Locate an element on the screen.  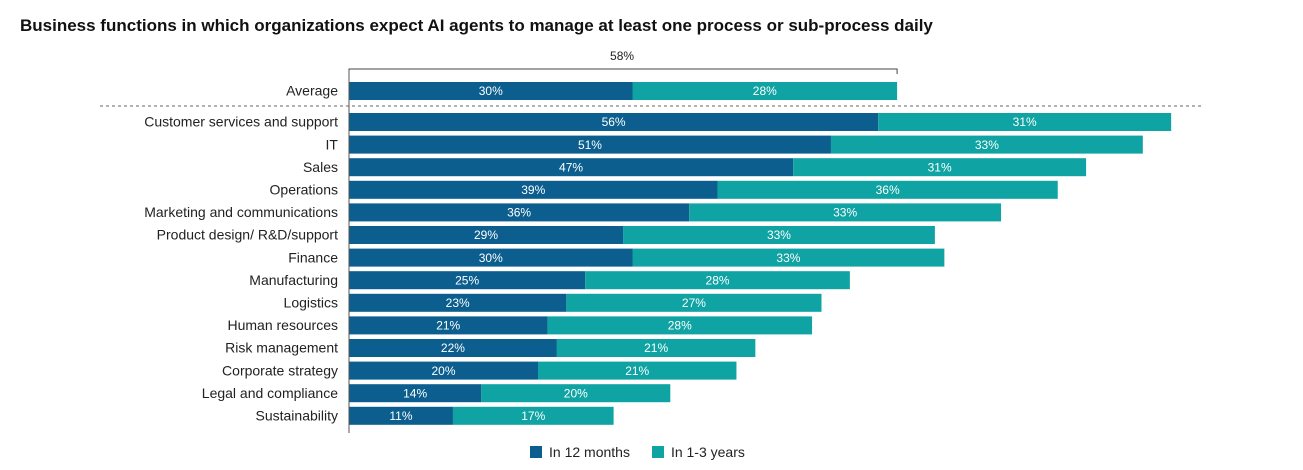
value-label-legal-and-compliance-12-months: 14% is located at coordinates (415, 393).